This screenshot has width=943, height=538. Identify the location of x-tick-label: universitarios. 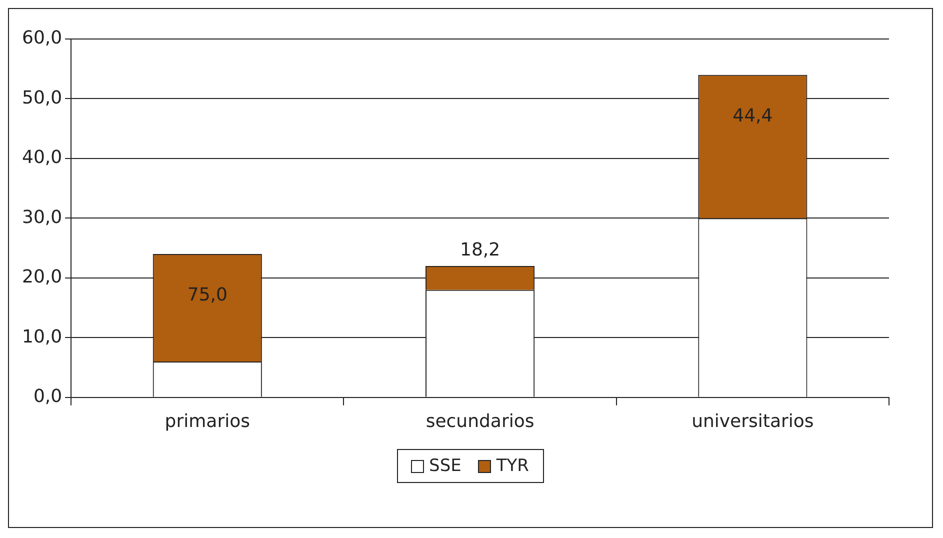
(753, 421).